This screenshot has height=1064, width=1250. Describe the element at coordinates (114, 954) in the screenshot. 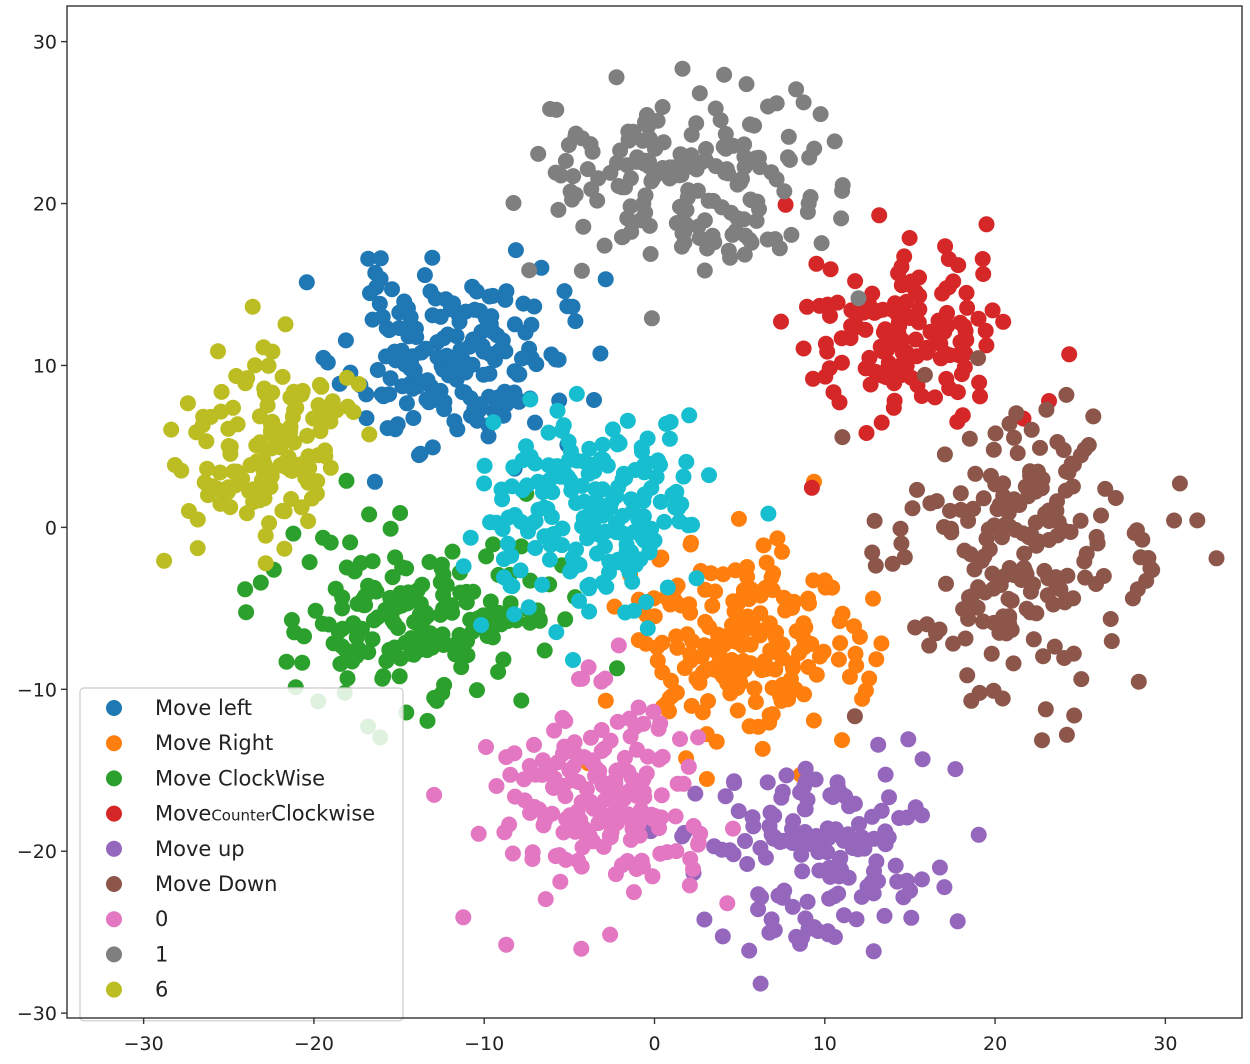

I see `legend-marker` at that location.